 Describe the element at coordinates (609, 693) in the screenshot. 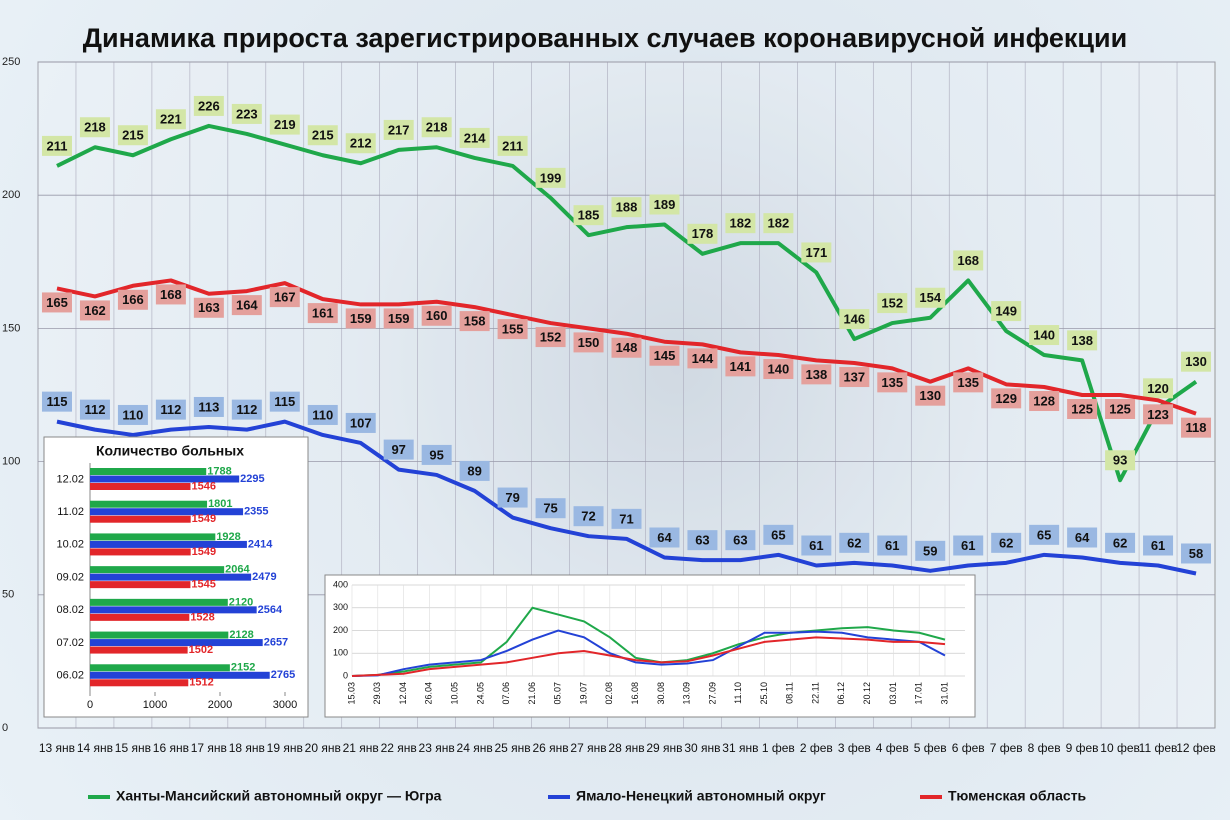

I see `x-tick-label: 02.08` at that location.